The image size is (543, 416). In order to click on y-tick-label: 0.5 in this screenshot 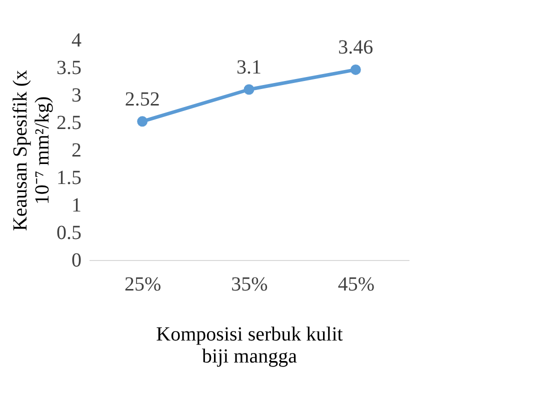, I will do `click(69, 233)`.